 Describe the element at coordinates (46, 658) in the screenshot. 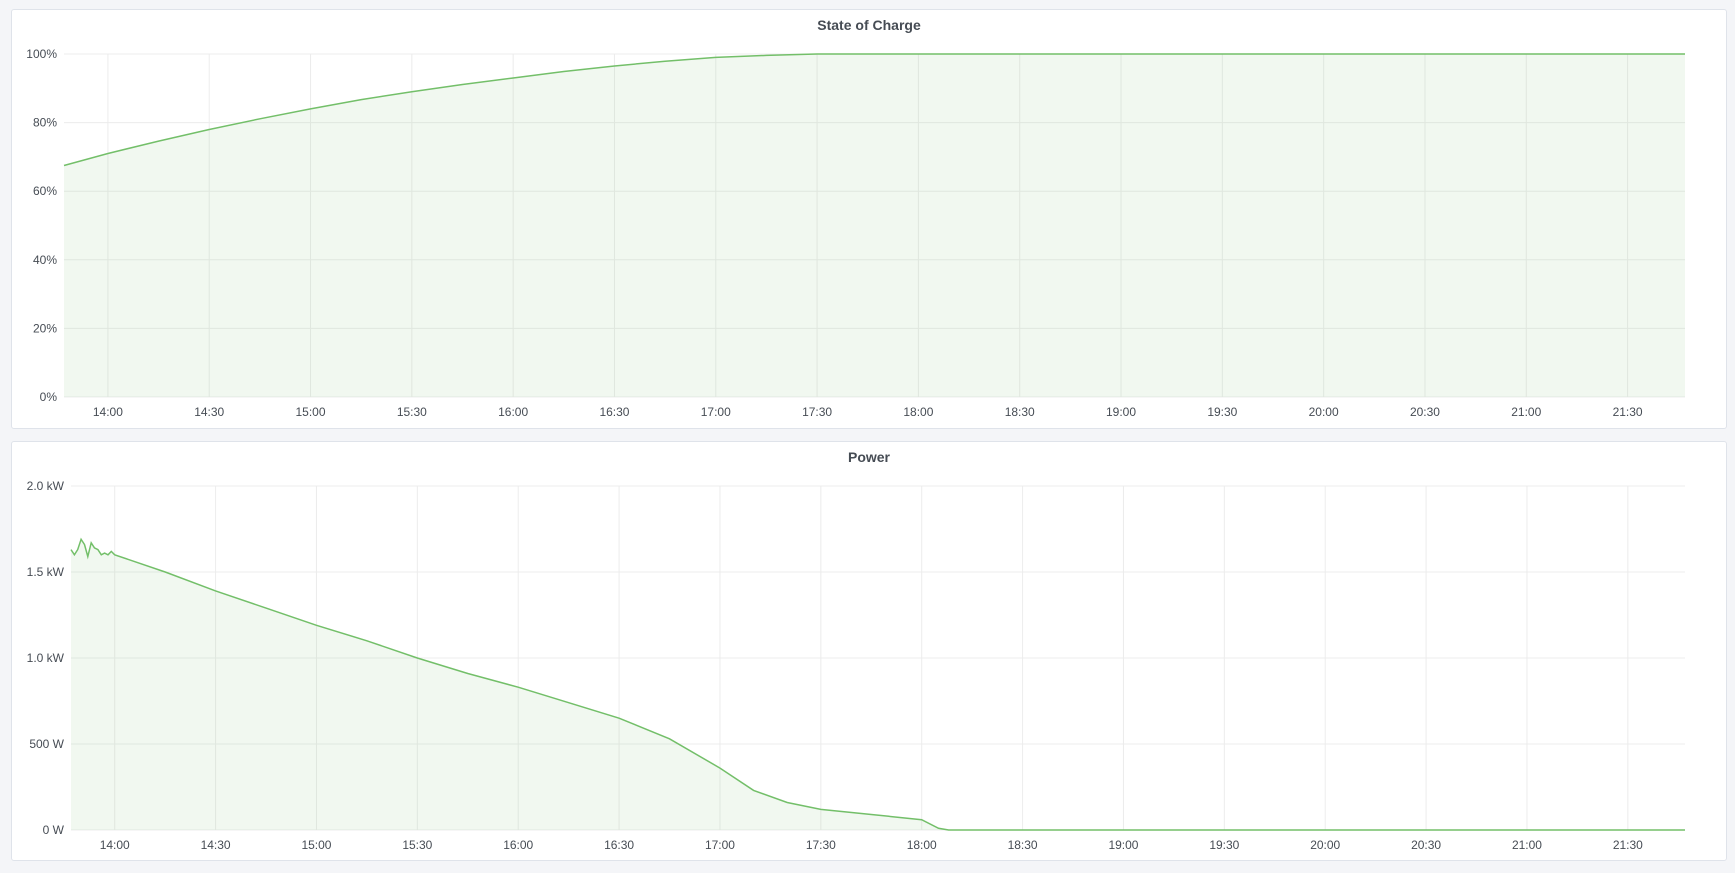

I see `y-tick-label: 1.0 kW` at that location.